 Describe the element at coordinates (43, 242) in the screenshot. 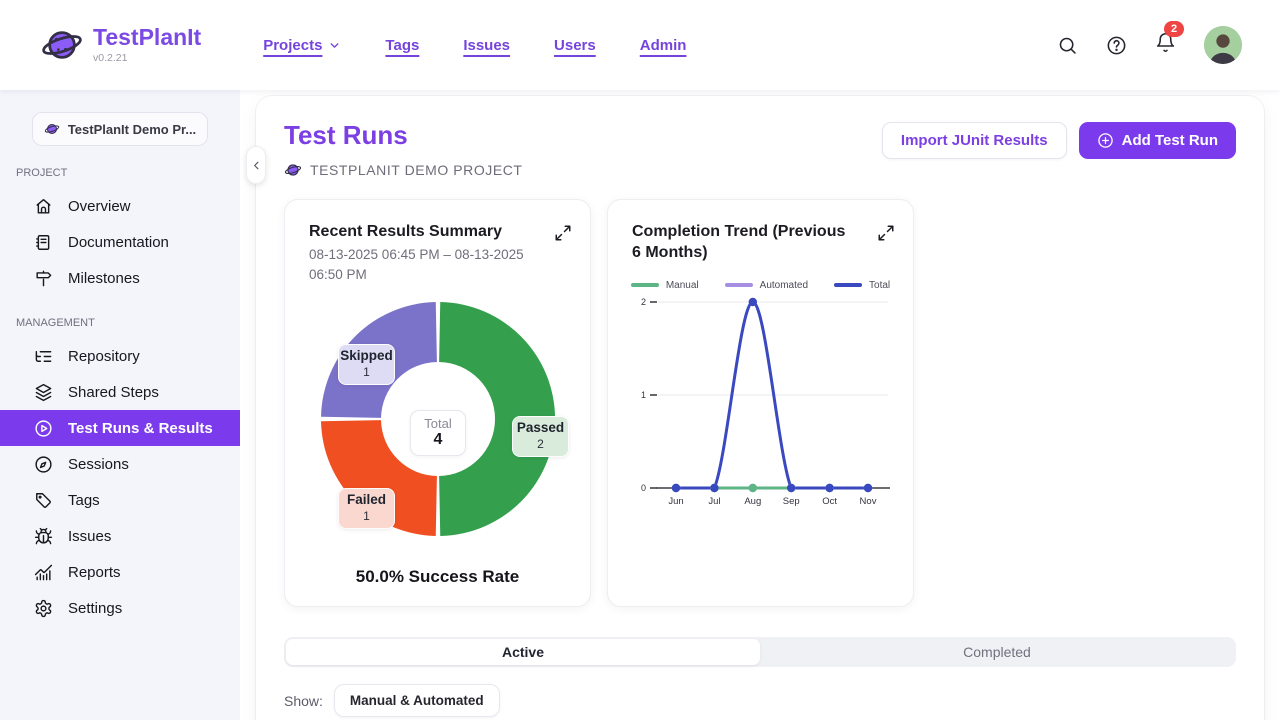

I see `notebook-icon` at that location.